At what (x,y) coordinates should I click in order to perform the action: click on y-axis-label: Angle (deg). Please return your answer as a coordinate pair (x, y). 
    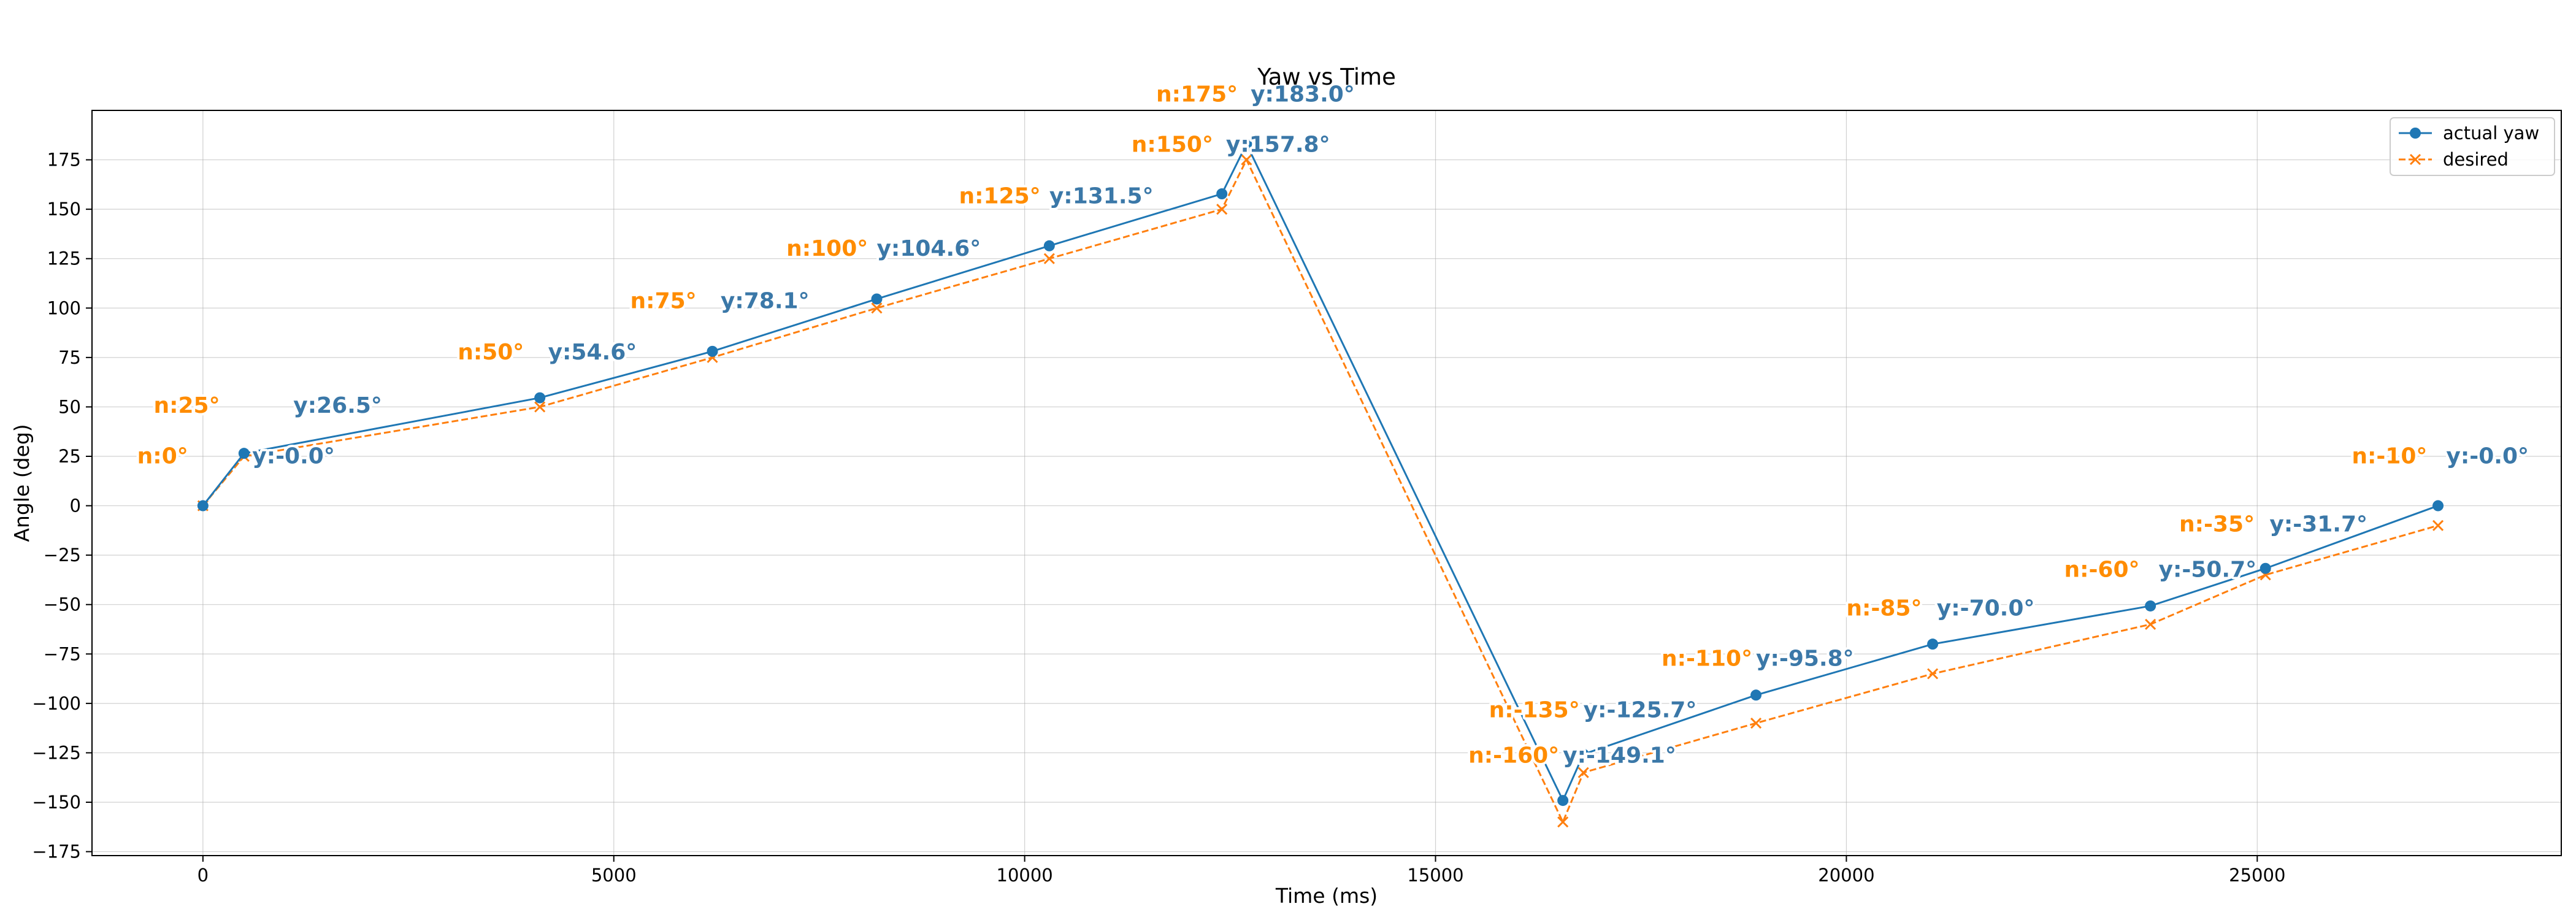
    Looking at the image, I should click on (22, 483).